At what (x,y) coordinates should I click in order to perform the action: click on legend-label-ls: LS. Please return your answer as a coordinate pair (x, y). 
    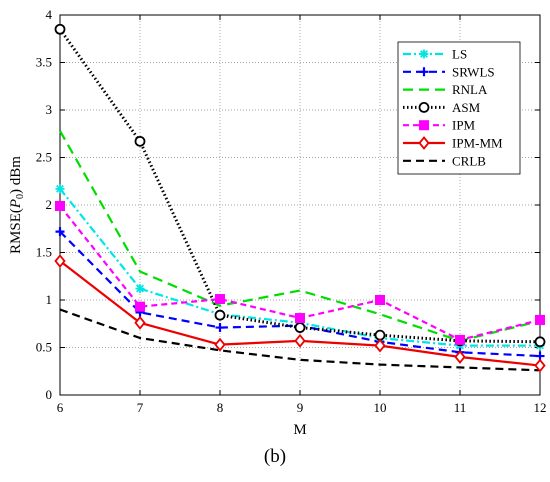
    Looking at the image, I should click on (459, 54).